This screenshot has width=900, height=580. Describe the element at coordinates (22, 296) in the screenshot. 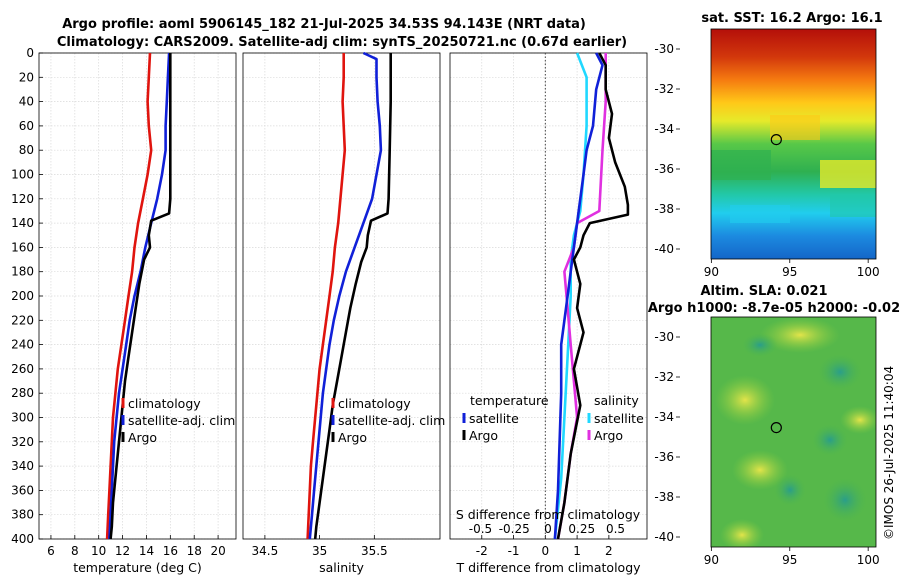

I see `depth-tick-label: 200` at that location.